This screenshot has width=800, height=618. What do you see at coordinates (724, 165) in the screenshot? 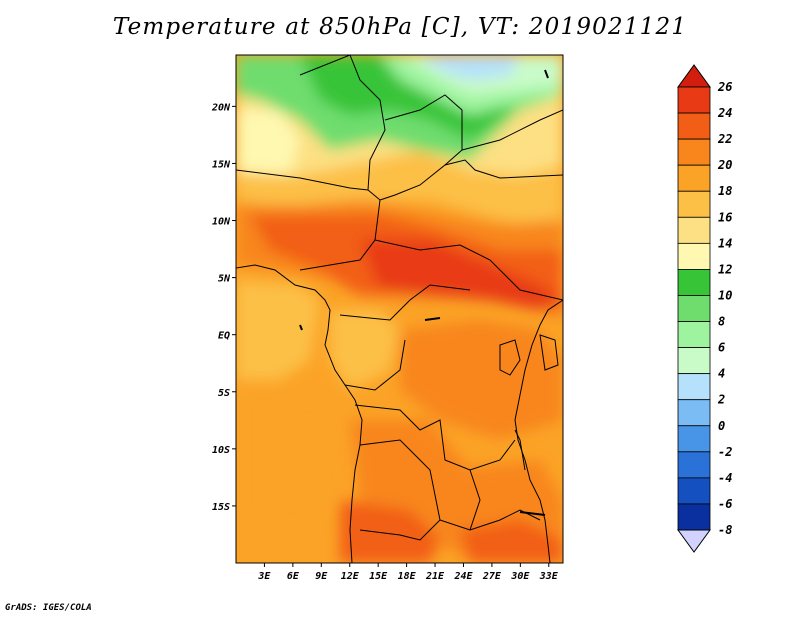
I see `colorbar-label: 20` at bounding box center [724, 165].